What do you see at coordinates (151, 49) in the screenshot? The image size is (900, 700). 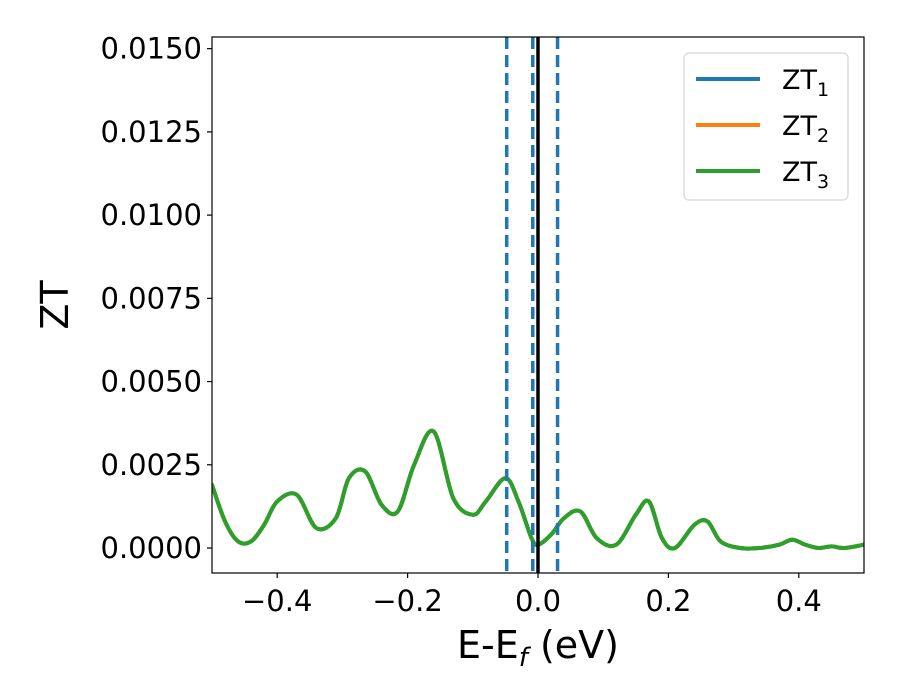 I see `y-tick-label: 0.0150` at bounding box center [151, 49].